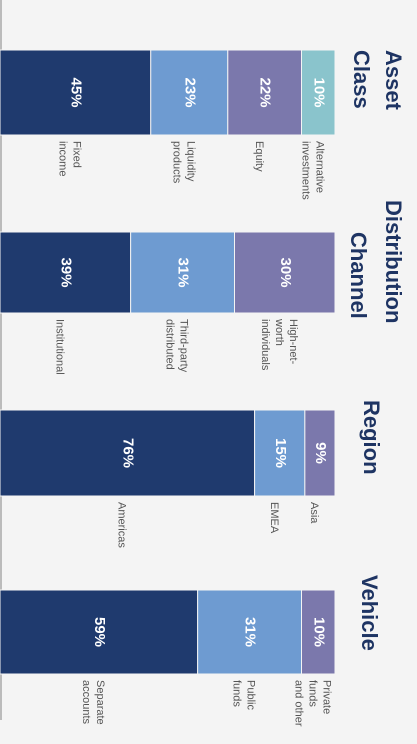 The image size is (417, 744). What do you see at coordinates (190, 161) in the screenshot?
I see `category-label: Liquidity` at bounding box center [190, 161].